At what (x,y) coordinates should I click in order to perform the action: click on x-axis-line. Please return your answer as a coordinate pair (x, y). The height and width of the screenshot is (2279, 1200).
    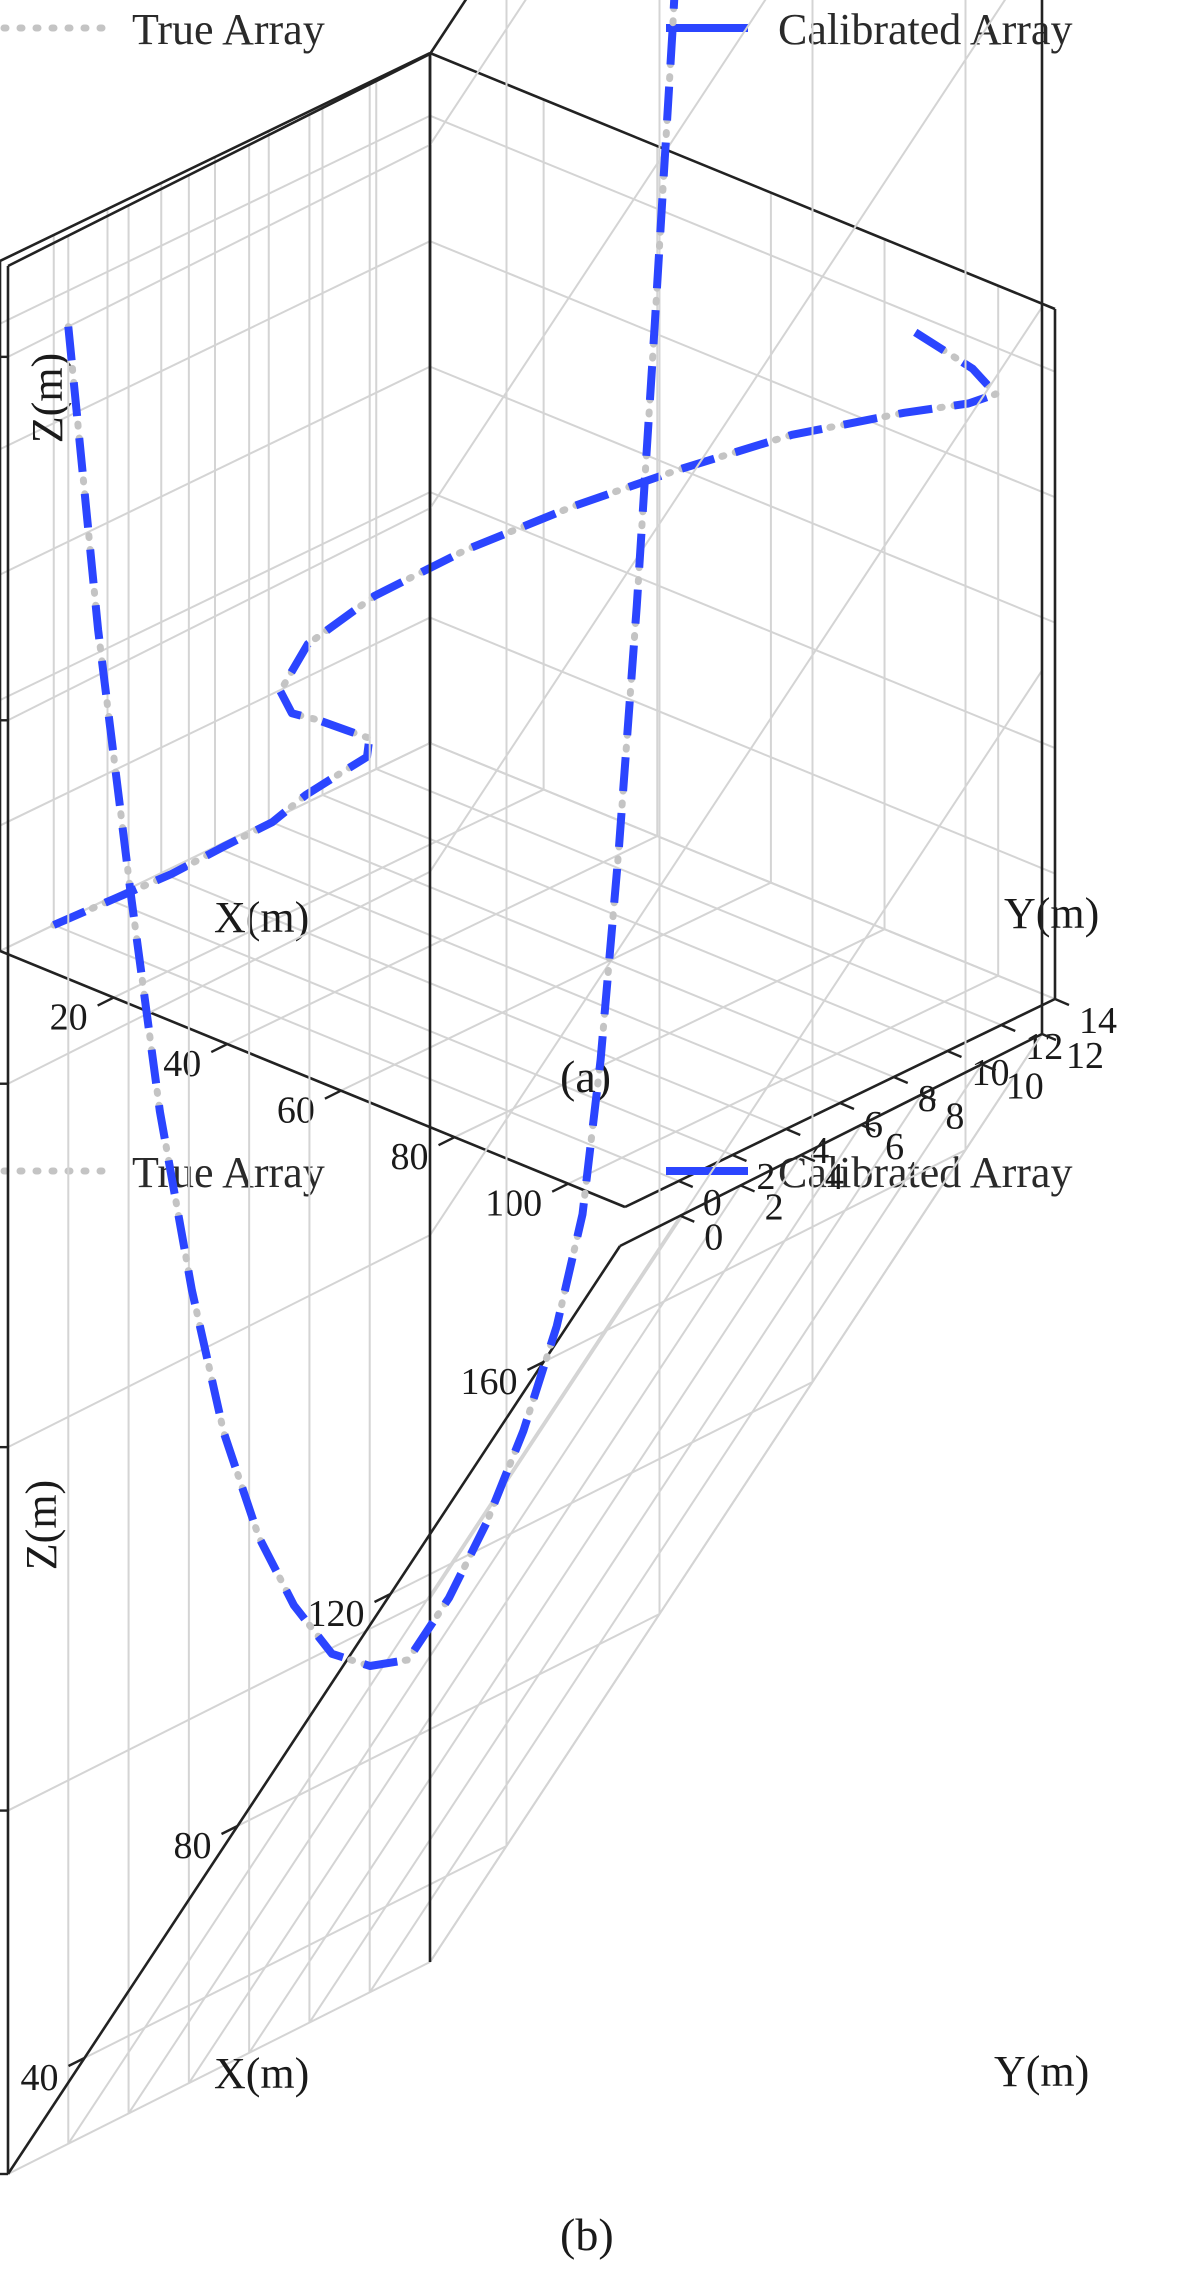
    Looking at the image, I should click on (313, 1079).